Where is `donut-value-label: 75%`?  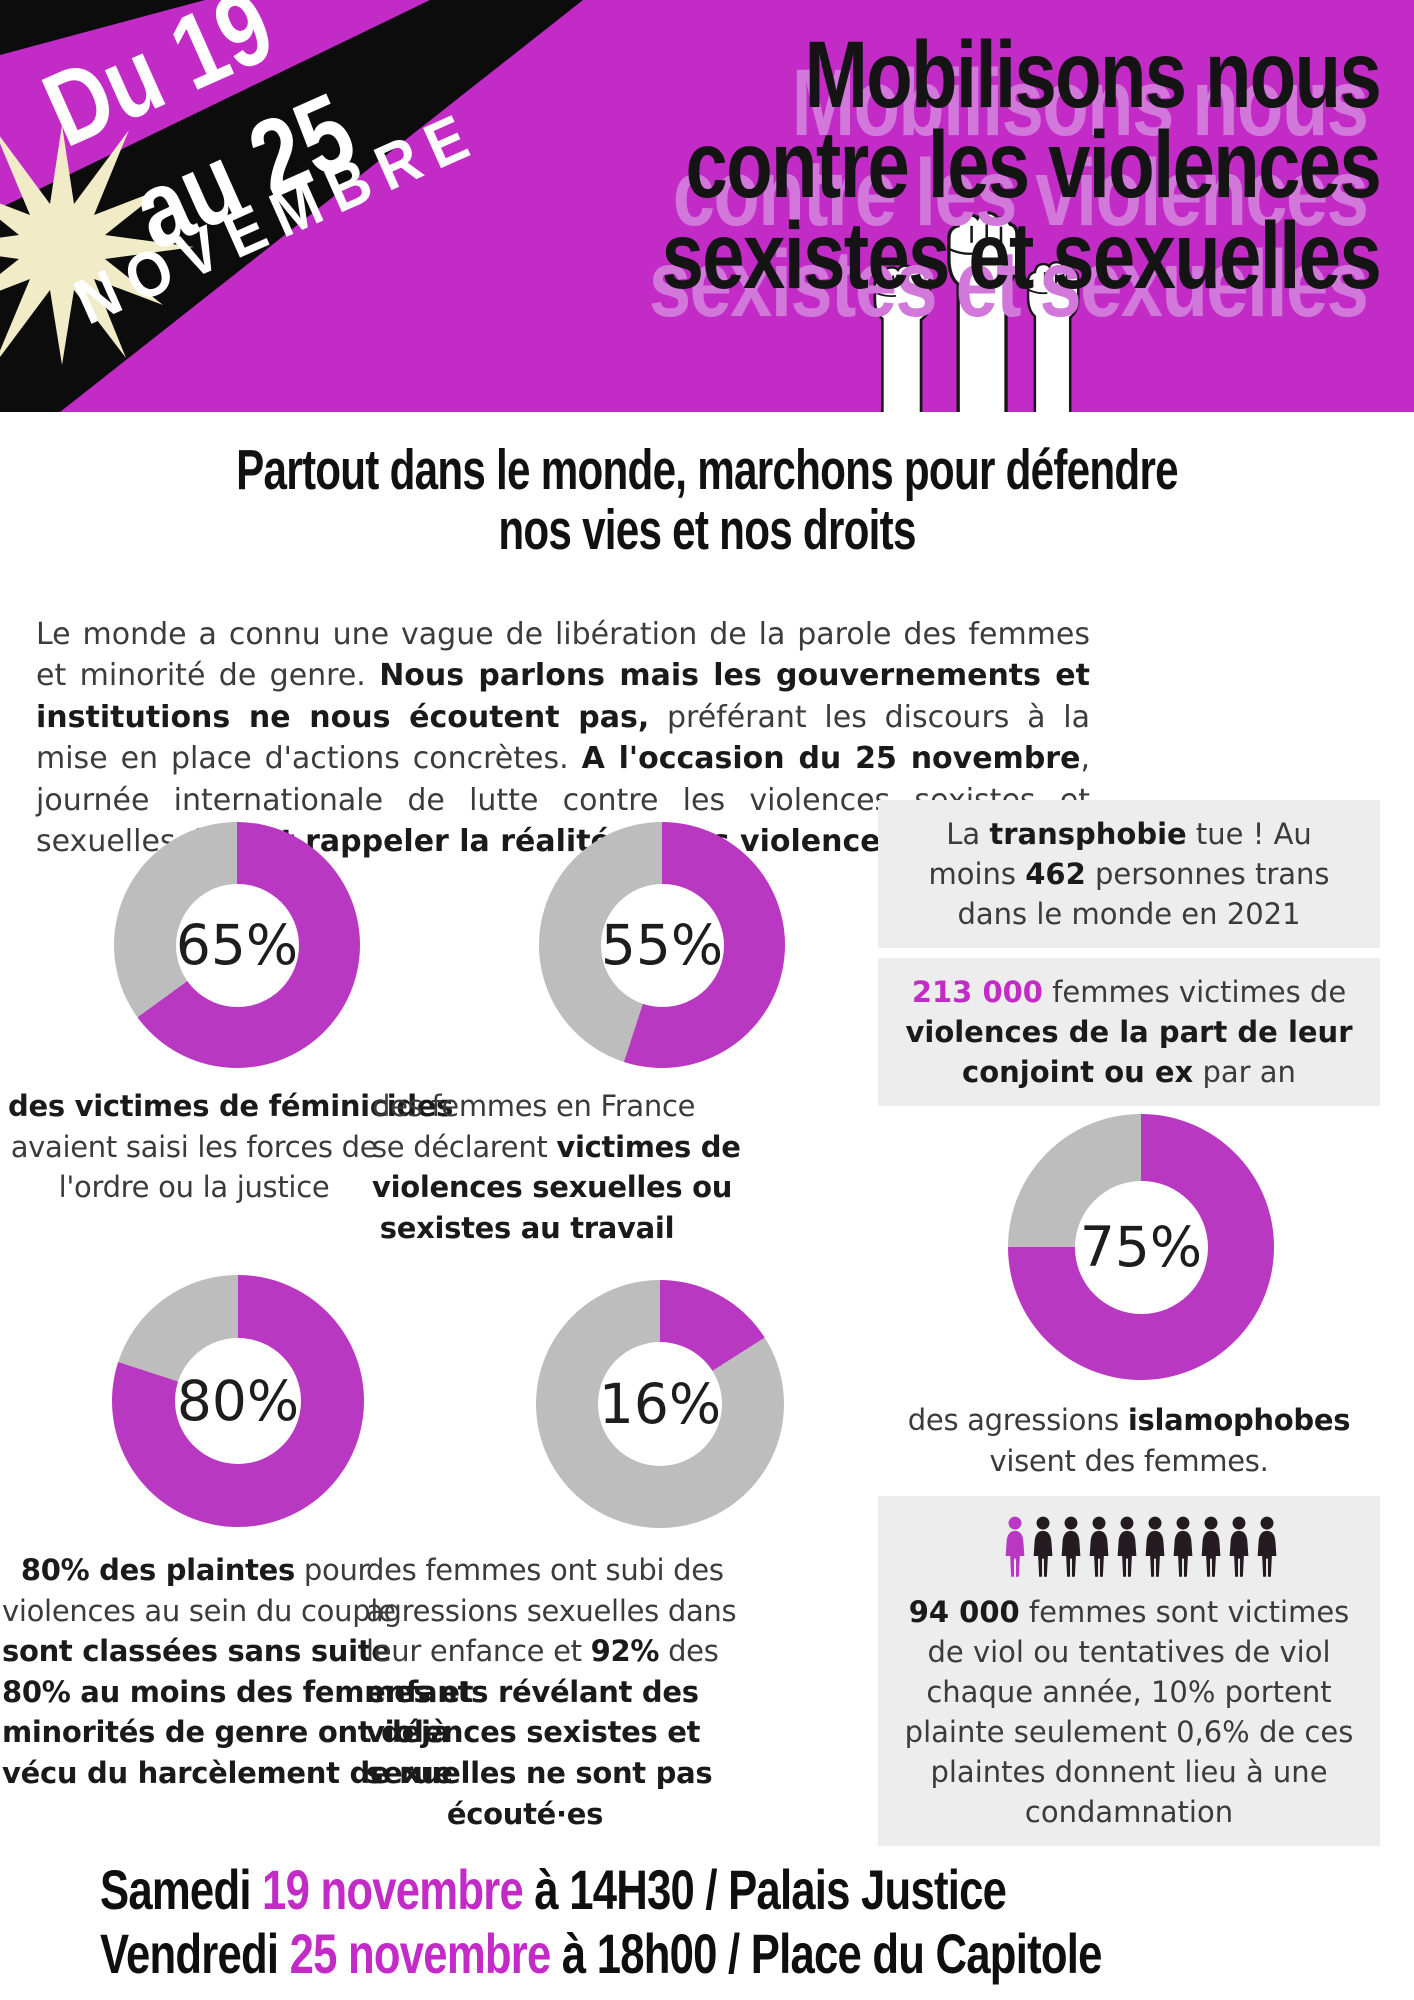 donut-value-label: 75% is located at coordinates (1141, 1247).